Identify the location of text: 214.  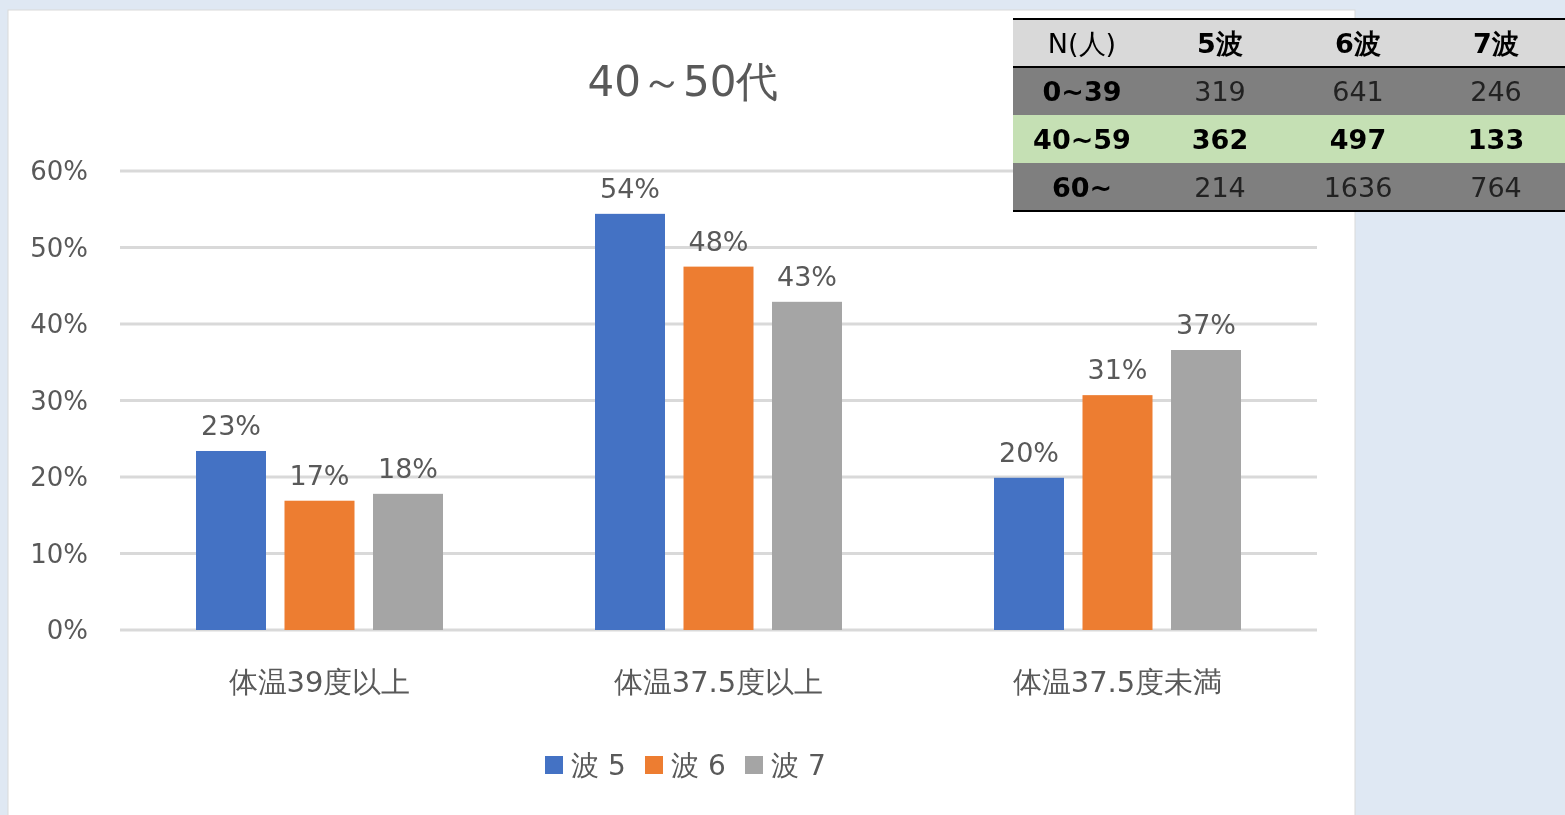
(1220, 187).